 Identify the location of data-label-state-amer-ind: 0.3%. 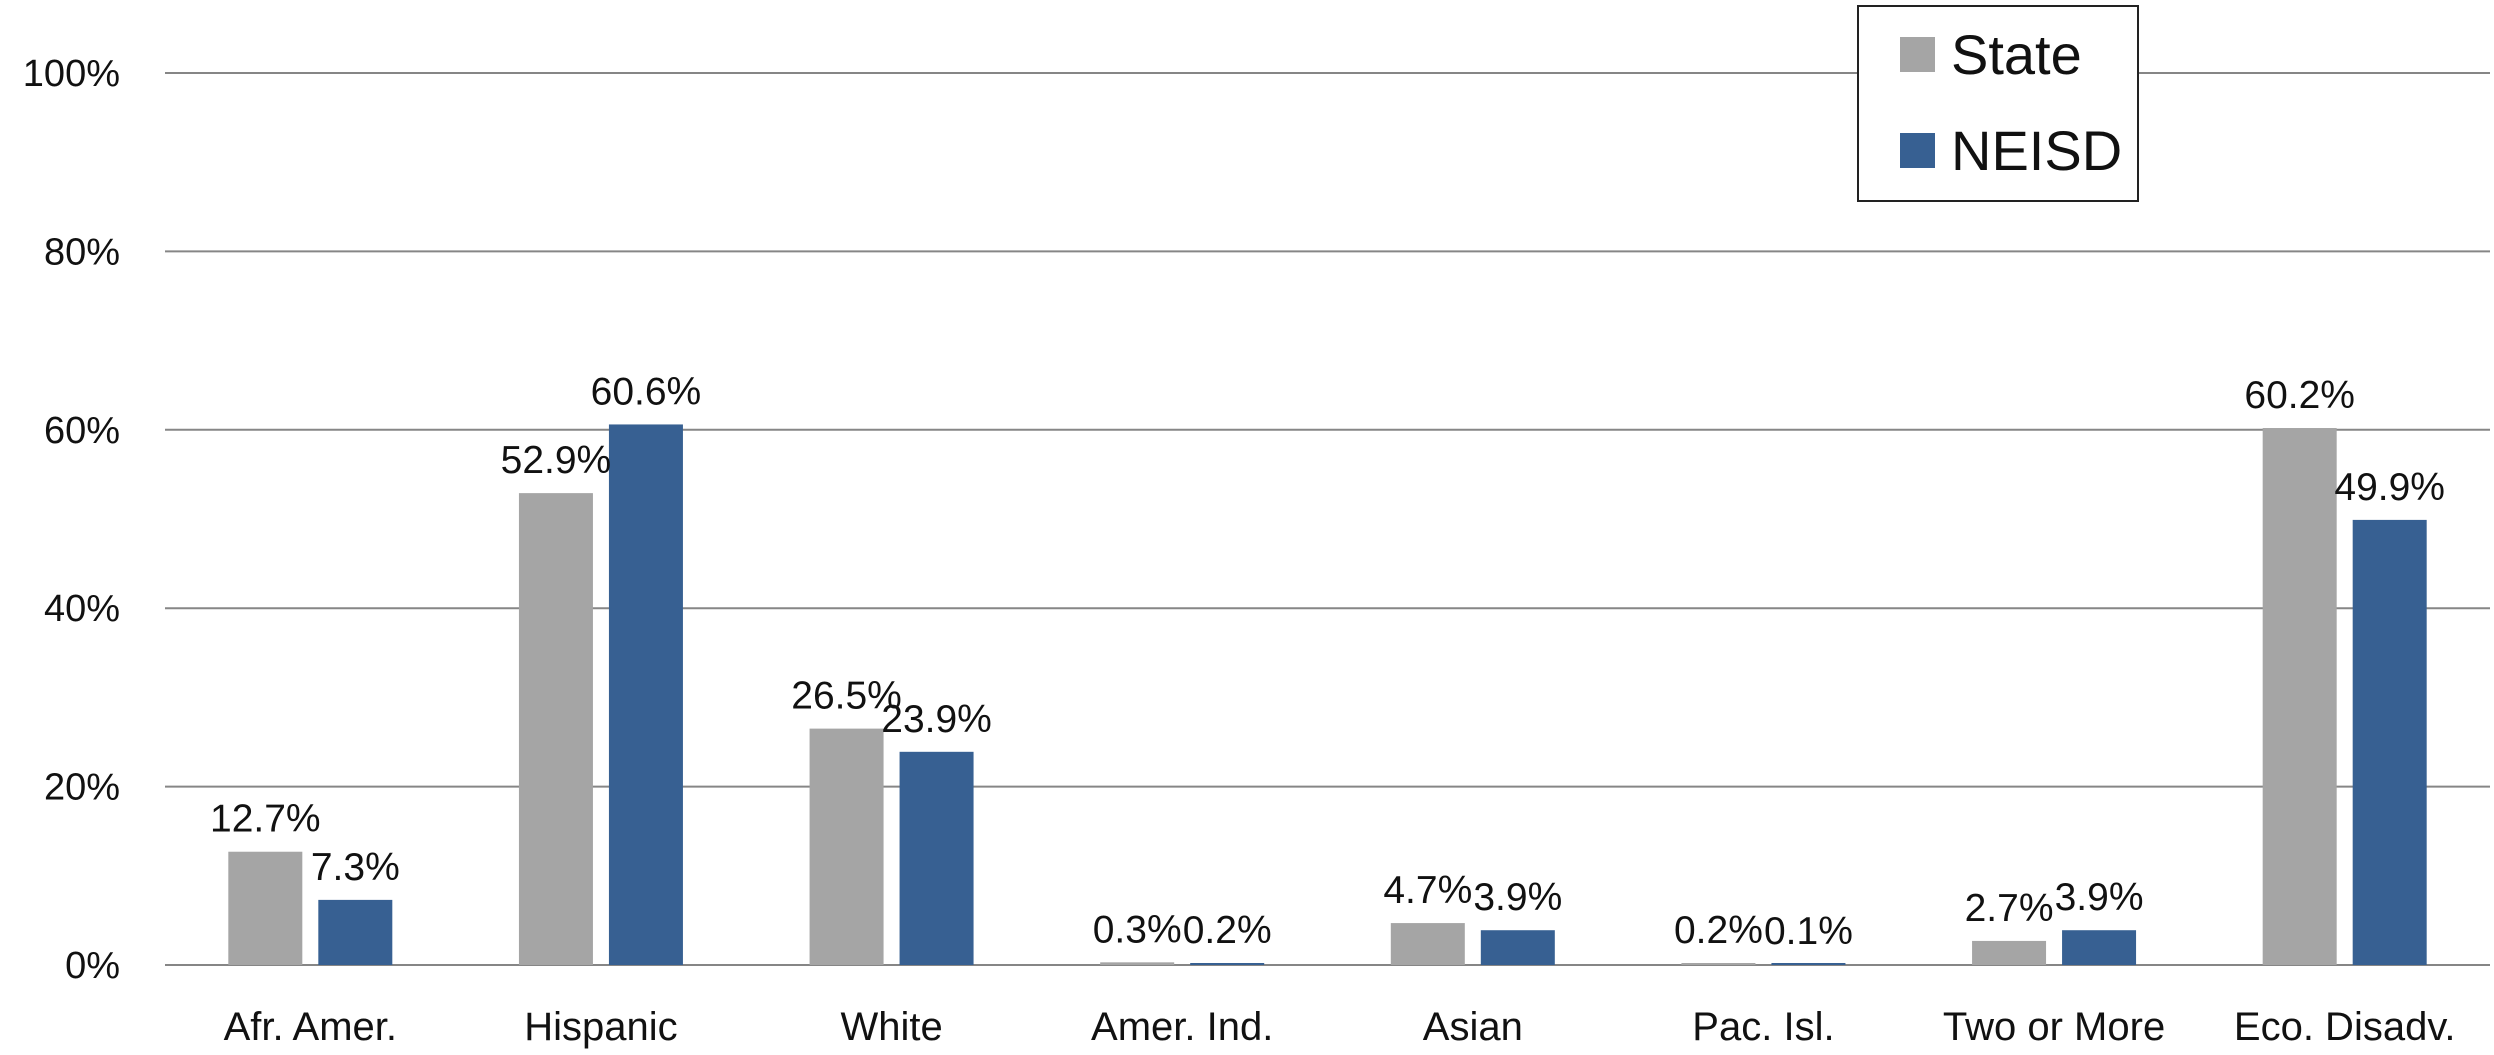
(1137, 929).